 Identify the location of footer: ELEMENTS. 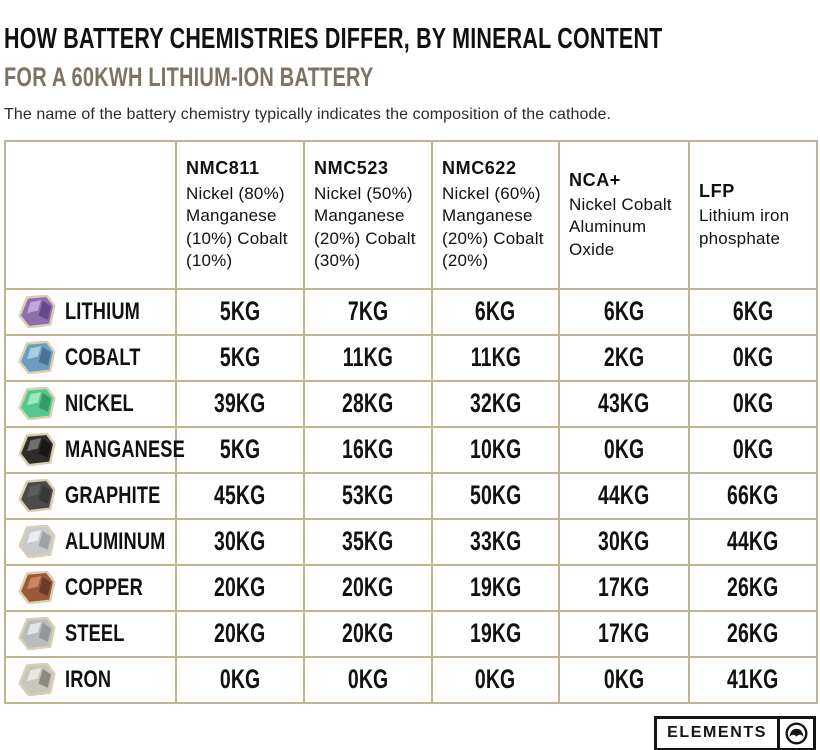
(410, 732).